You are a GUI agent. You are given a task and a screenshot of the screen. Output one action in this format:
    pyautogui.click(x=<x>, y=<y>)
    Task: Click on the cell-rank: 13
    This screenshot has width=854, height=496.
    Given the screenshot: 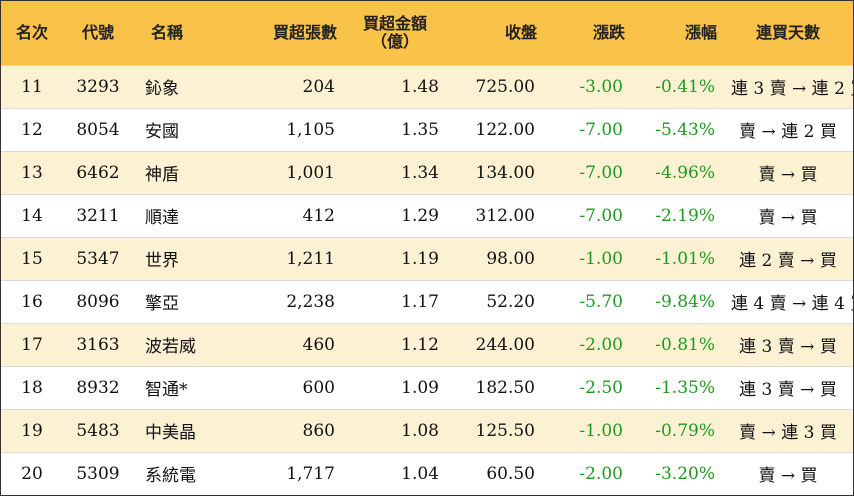 What is the action you would take?
    pyautogui.click(x=32, y=172)
    